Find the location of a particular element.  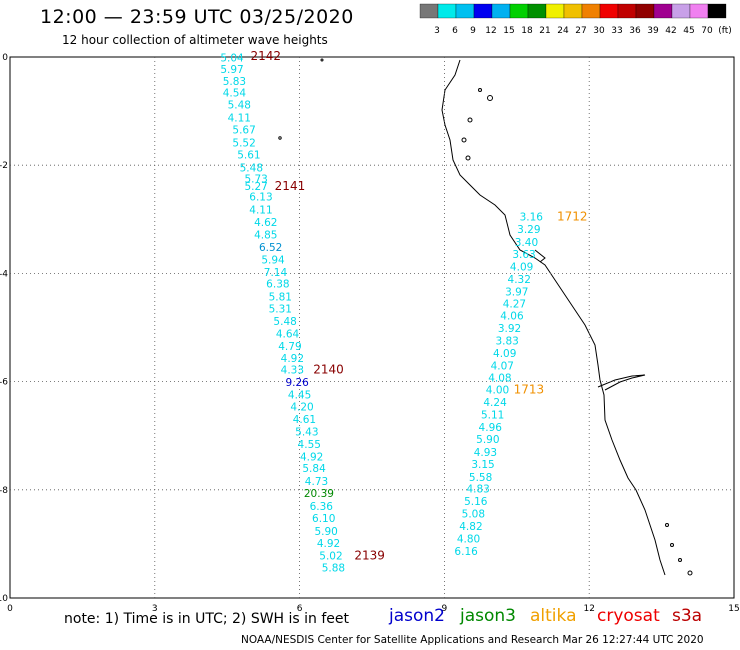

x-tick-label: 12 is located at coordinates (588, 609).